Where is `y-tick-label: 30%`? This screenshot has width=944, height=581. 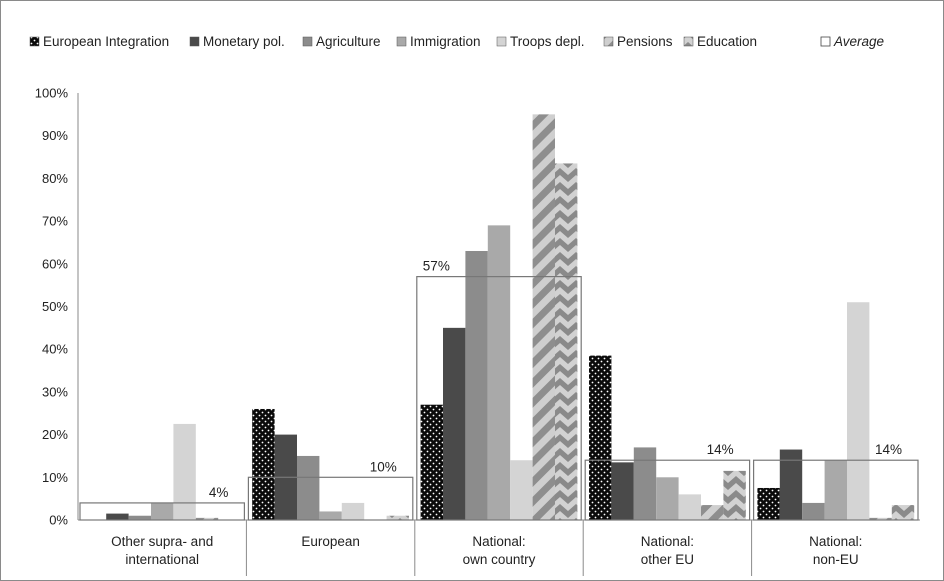 y-tick-label: 30% is located at coordinates (55, 391).